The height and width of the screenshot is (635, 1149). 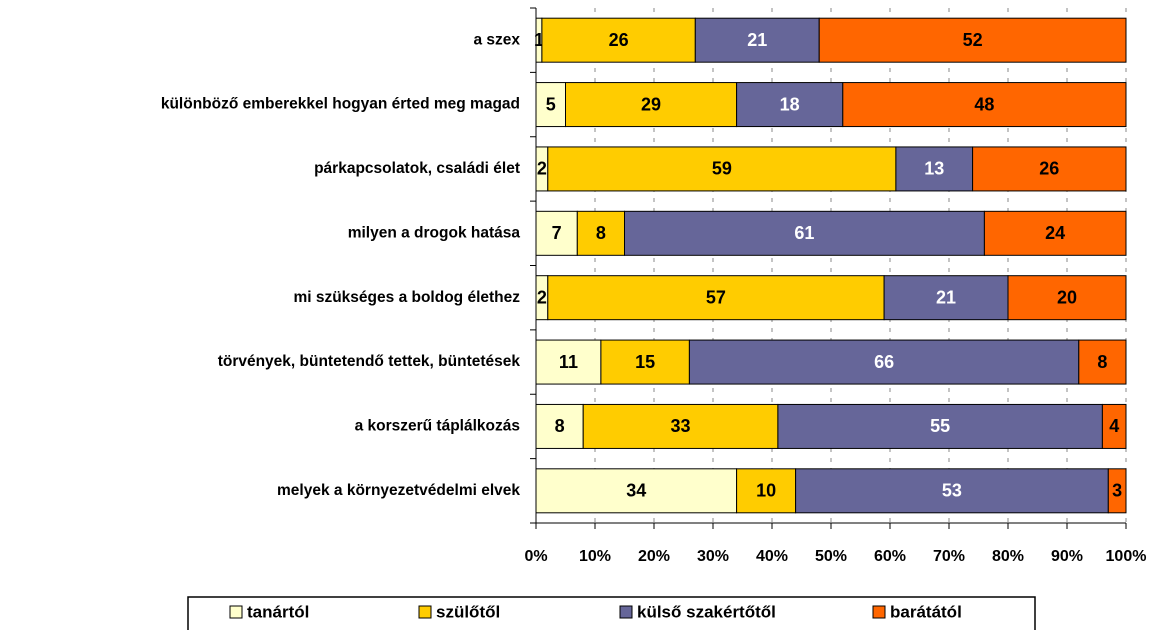 I want to click on data-label: 34, so click(x=636, y=491).